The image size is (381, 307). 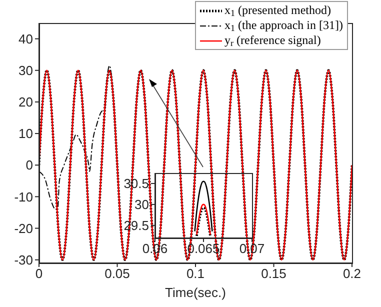 I want to click on x-tick-label: 0, so click(x=39, y=274).